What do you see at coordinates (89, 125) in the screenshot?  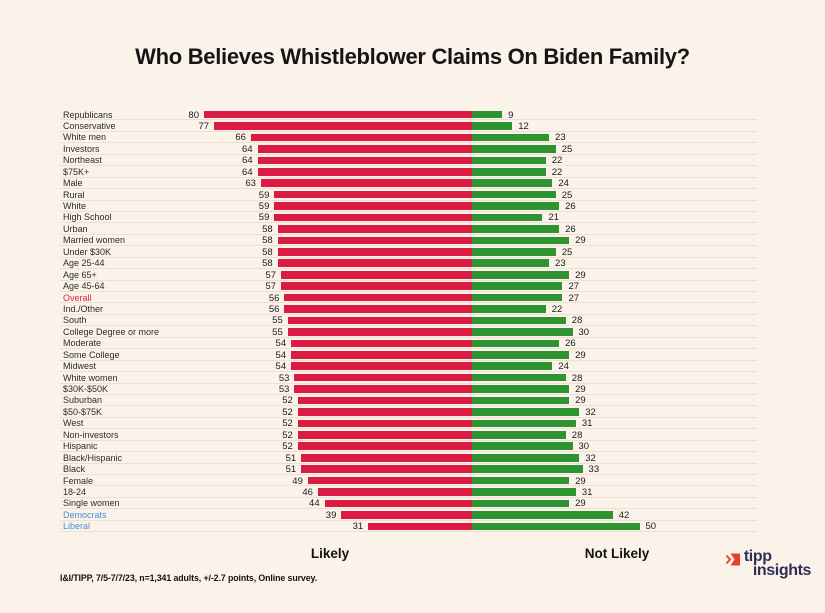 I see `category-label: Conservative` at bounding box center [89, 125].